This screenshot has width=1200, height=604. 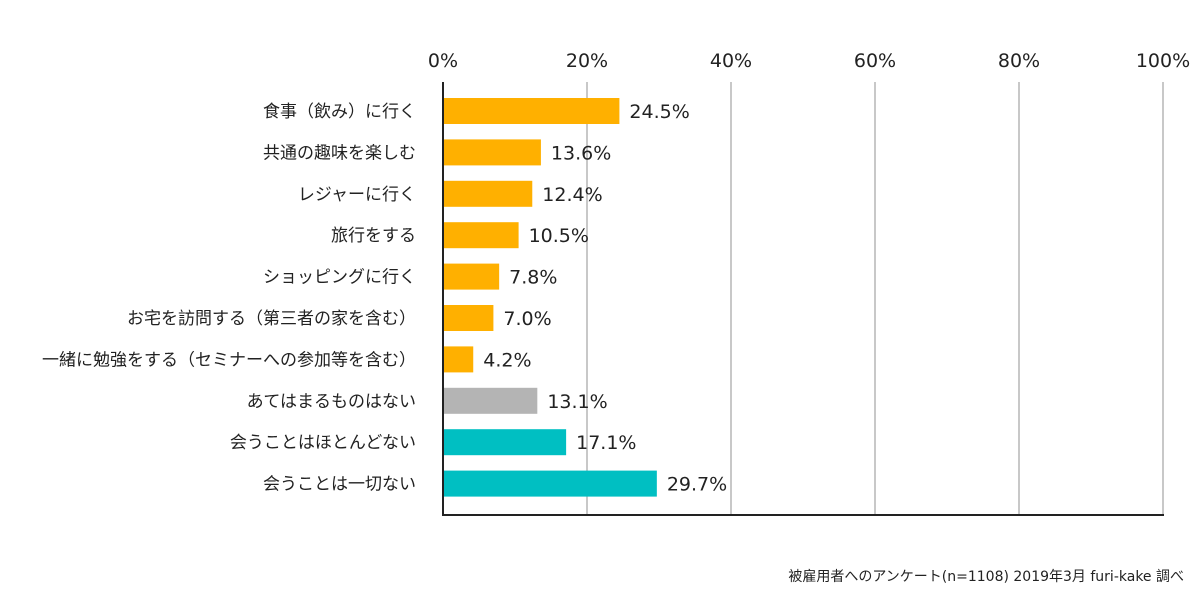 What do you see at coordinates (507, 360) in the screenshot?
I see `value-label: 4.2%` at bounding box center [507, 360].